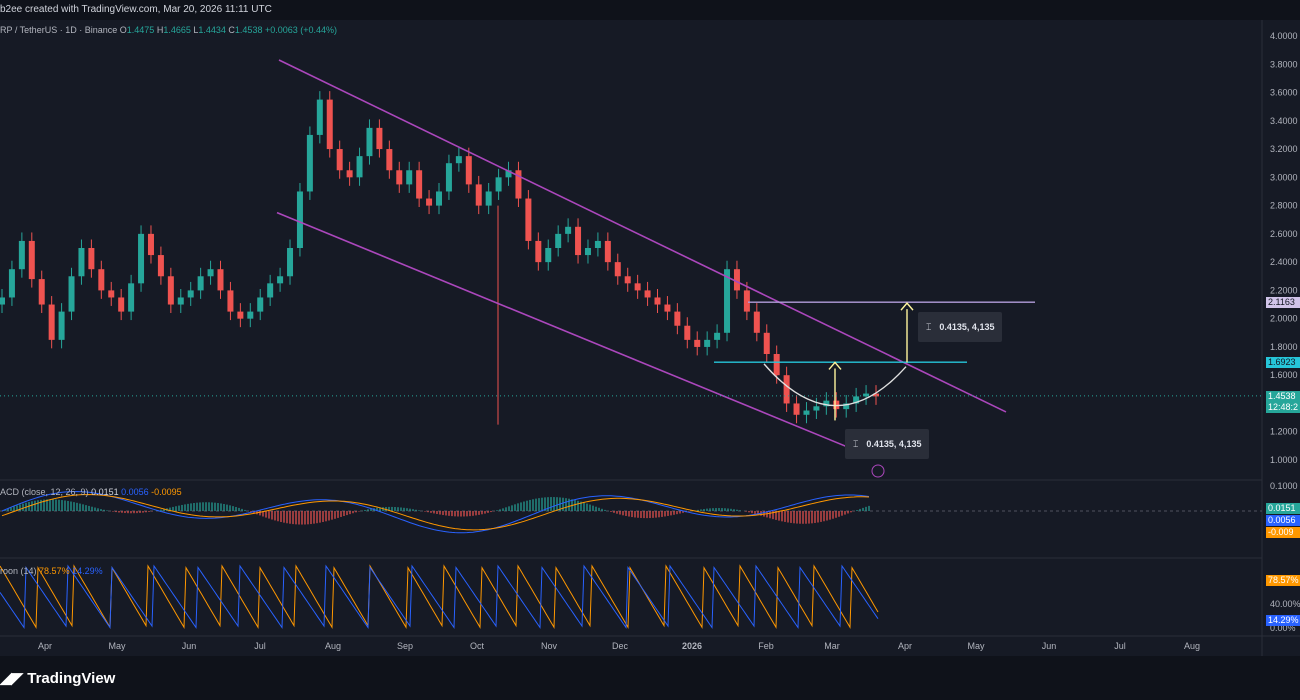  Describe the element at coordinates (766, 646) in the screenshot. I see `x-tick-label: Feb` at that location.